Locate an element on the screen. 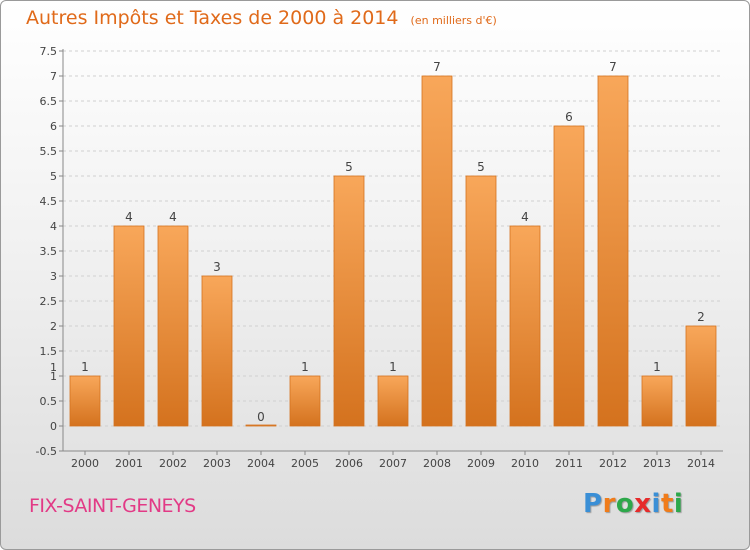  y-tick-label: 2.5 is located at coordinates (49, 301).